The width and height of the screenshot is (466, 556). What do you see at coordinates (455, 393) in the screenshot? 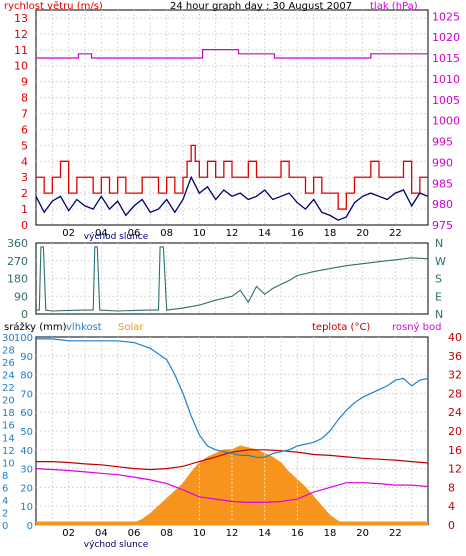
I see `temperature-tick: 28` at bounding box center [455, 393].